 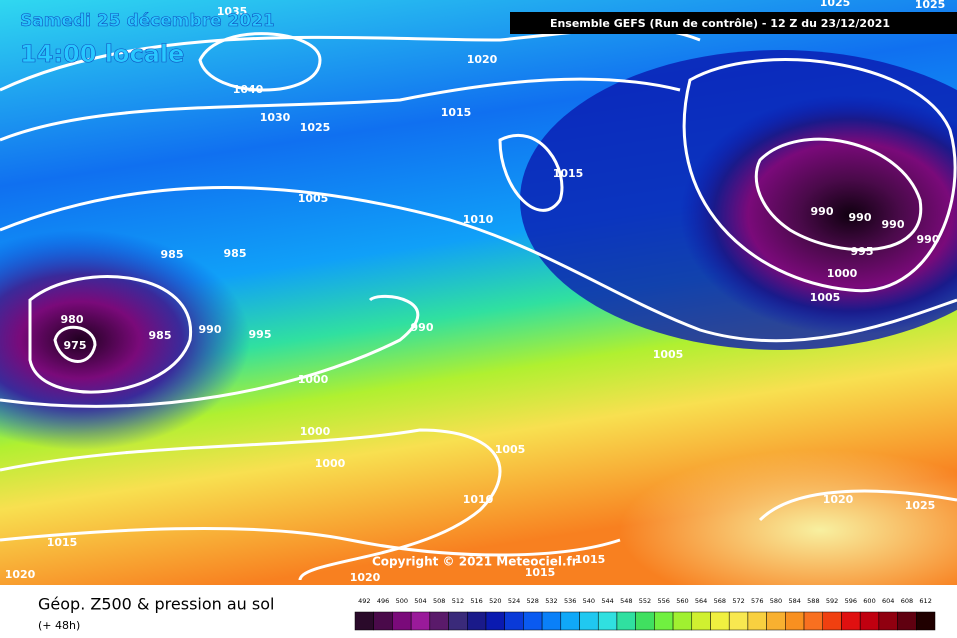 What do you see at coordinates (607, 601) in the screenshot?
I see `scale-label: 544` at bounding box center [607, 601].